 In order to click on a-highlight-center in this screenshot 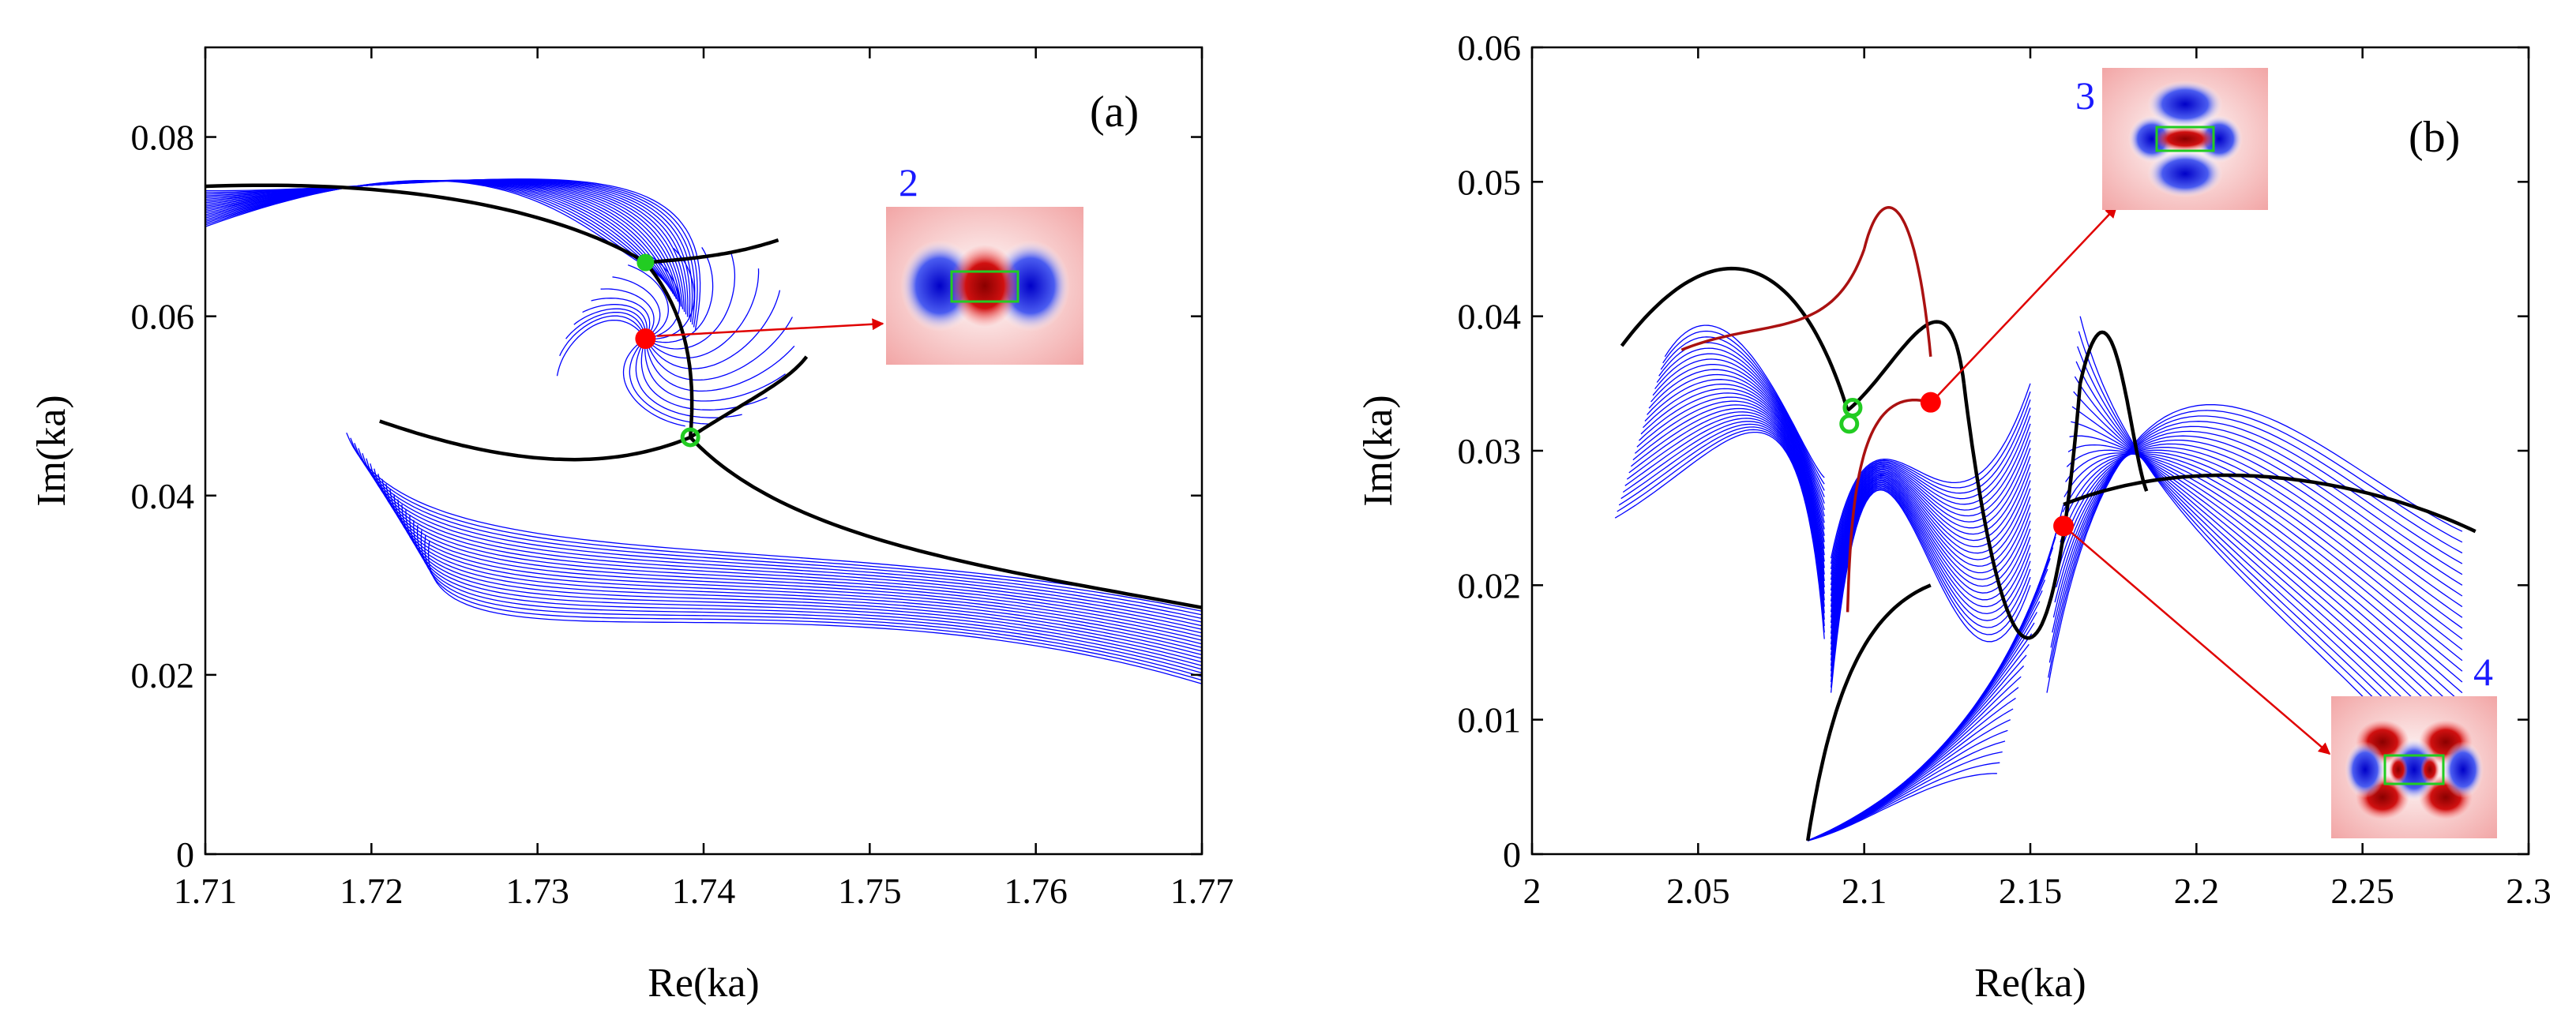, I will do `click(669, 349)`.